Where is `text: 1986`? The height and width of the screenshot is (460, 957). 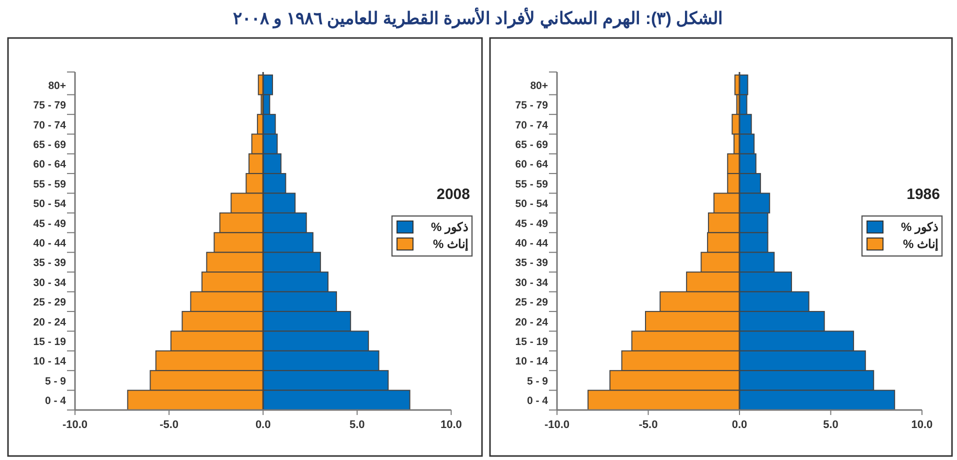 text: 1986 is located at coordinates (923, 194).